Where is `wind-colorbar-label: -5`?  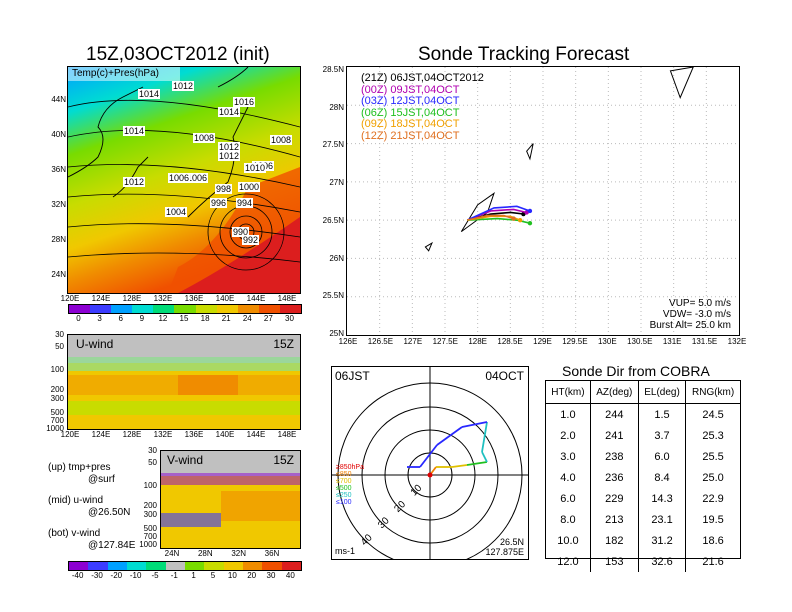 wind-colorbar-label: -5 is located at coordinates (155, 575).